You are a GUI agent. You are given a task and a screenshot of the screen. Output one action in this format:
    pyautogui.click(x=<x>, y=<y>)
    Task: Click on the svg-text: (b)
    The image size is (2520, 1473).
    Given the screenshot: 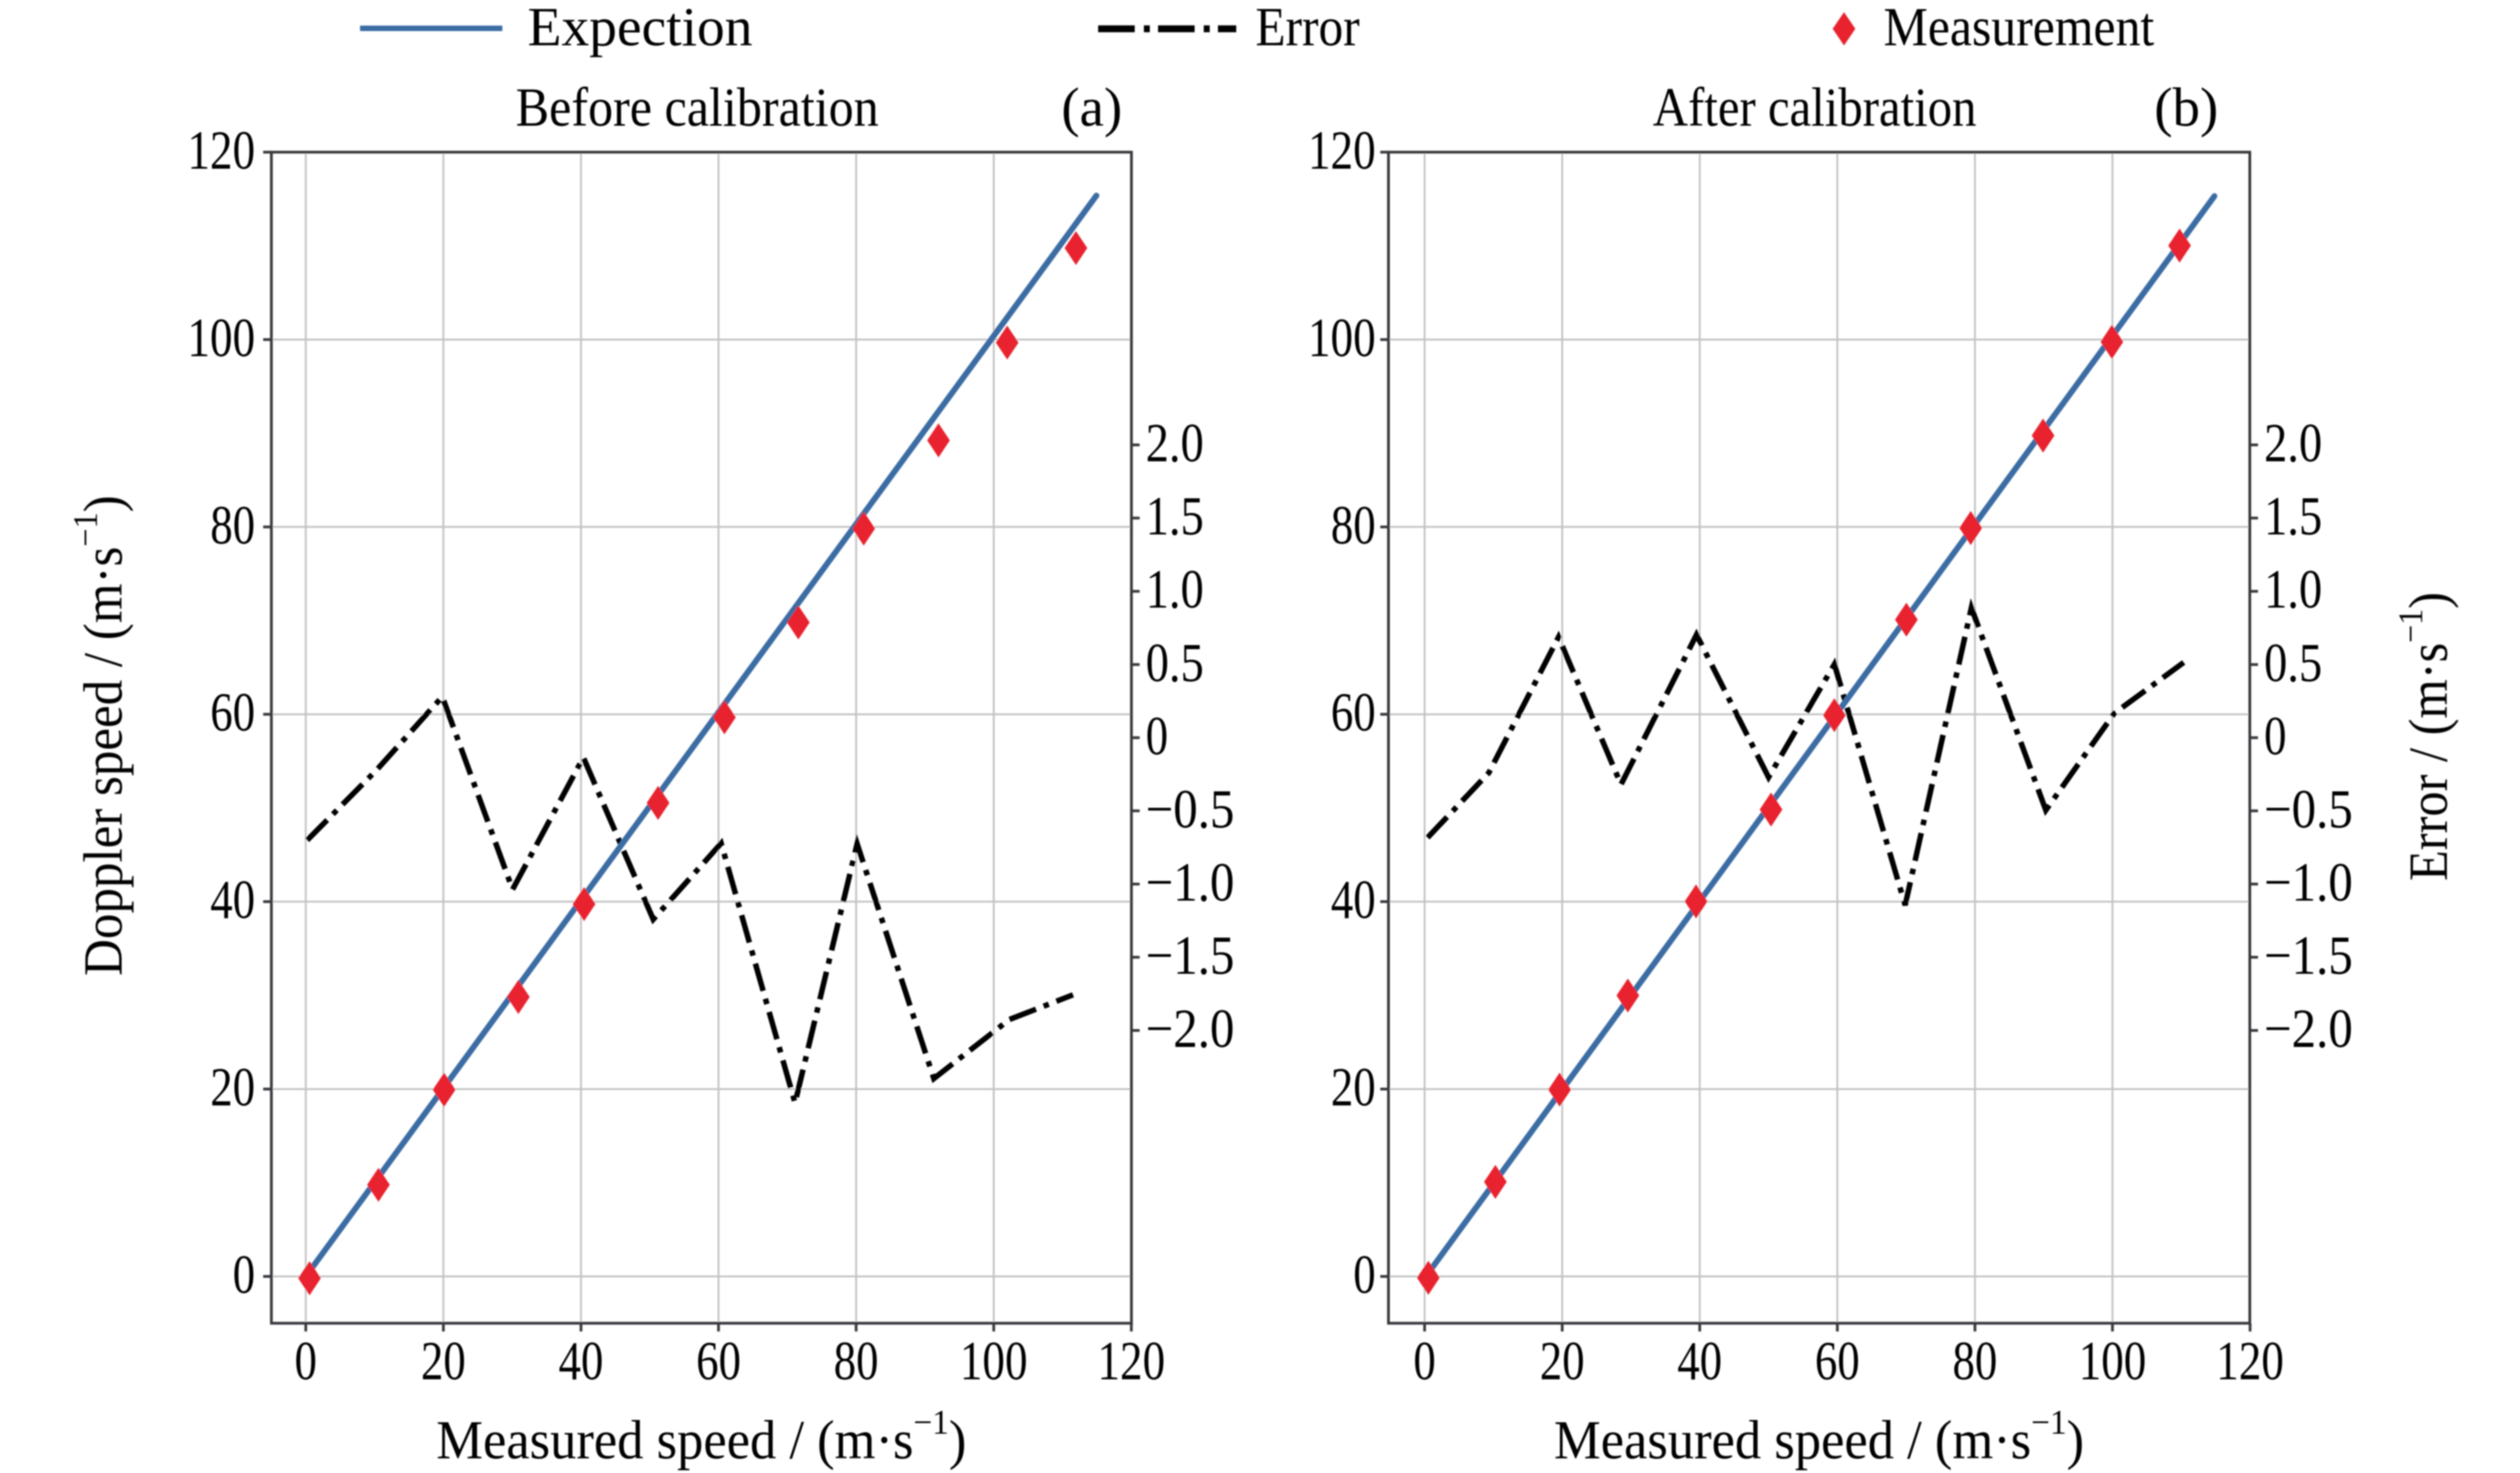 What is the action you would take?
    pyautogui.click(x=2186, y=108)
    